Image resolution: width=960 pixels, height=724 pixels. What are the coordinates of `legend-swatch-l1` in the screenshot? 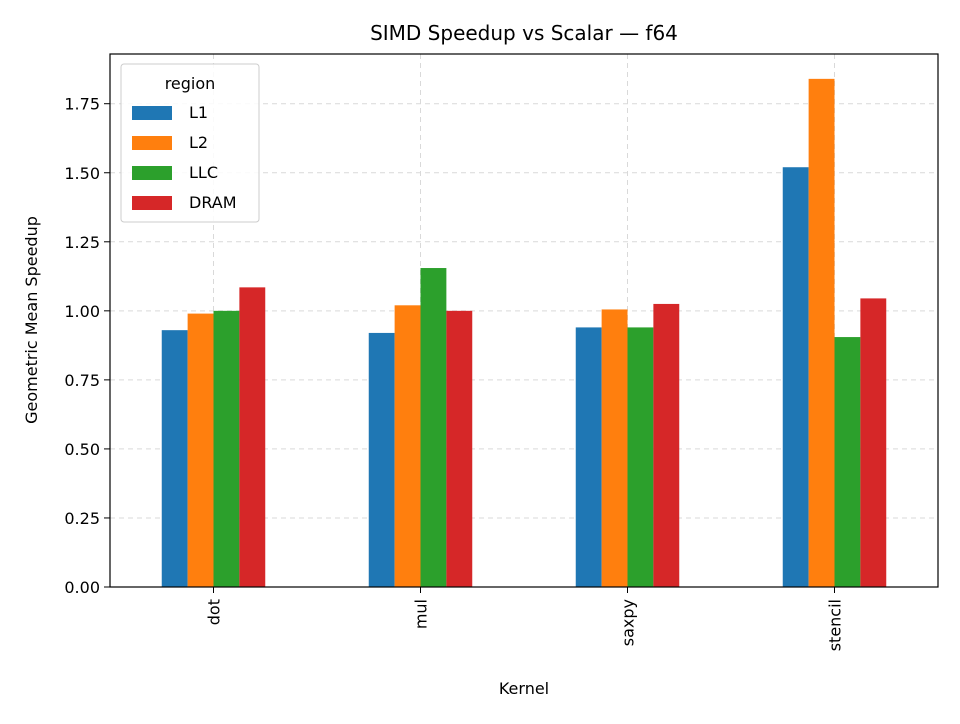 It's located at (152, 113).